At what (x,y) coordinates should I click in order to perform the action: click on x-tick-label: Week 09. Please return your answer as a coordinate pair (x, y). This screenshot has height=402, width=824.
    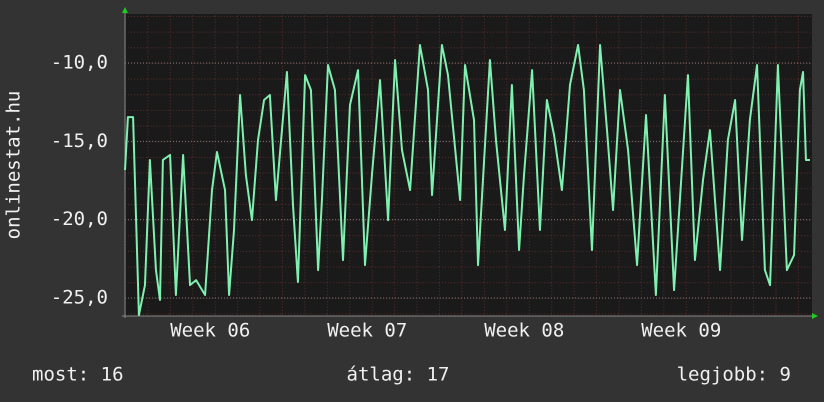
    Looking at the image, I should click on (681, 331).